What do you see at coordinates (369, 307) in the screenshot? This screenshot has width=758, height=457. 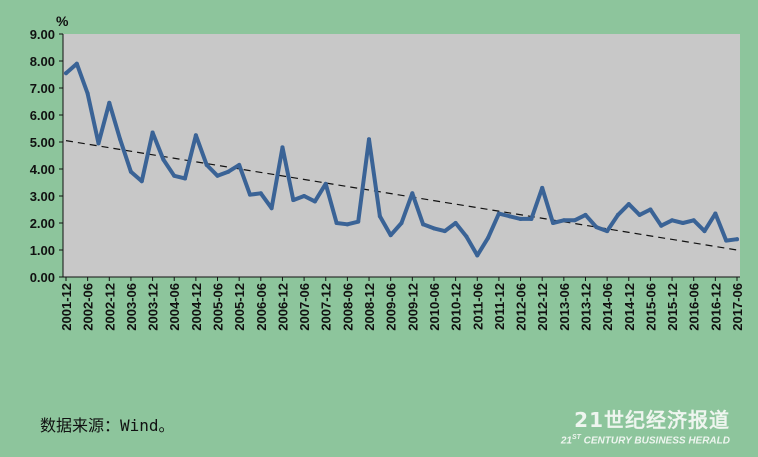 I see `x-tick-label: 2008-12` at bounding box center [369, 307].